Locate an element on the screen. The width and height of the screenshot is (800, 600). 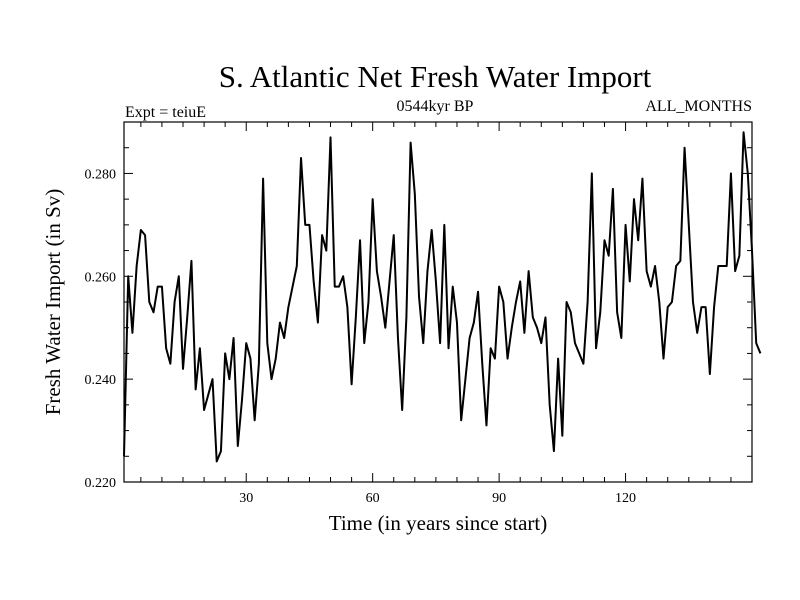
x-tick-label-30: 30 is located at coordinates (246, 498).